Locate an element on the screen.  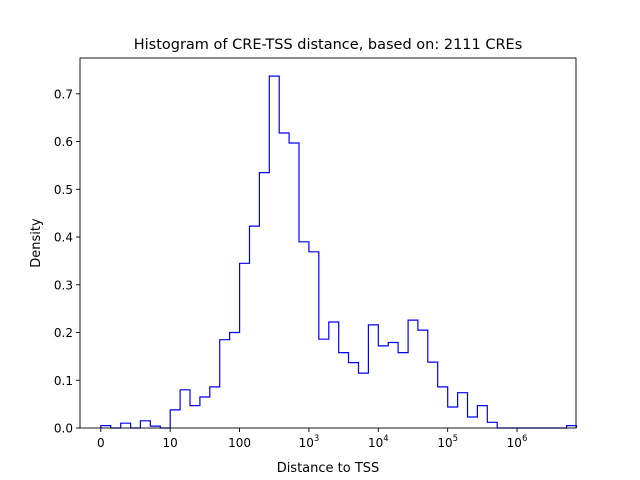
y-axis-ticks: 0.0 0.1 0.2 0.3 0.4 0.5 0.6 0.7 is located at coordinates (67, 261).